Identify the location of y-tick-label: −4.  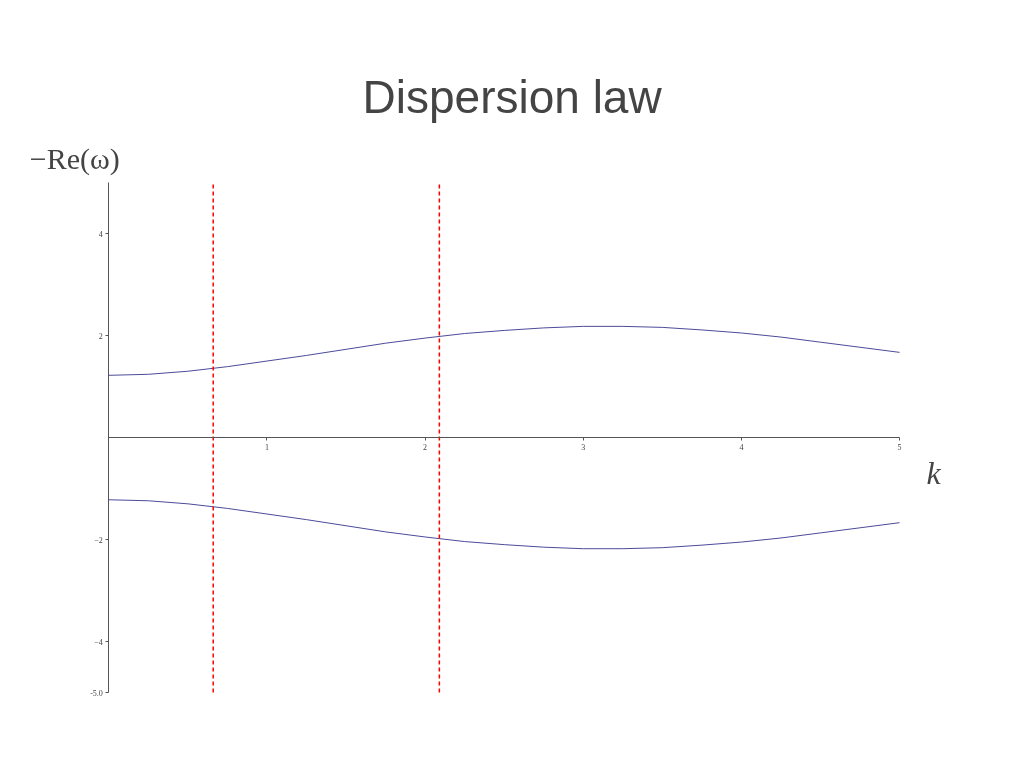
(98, 642).